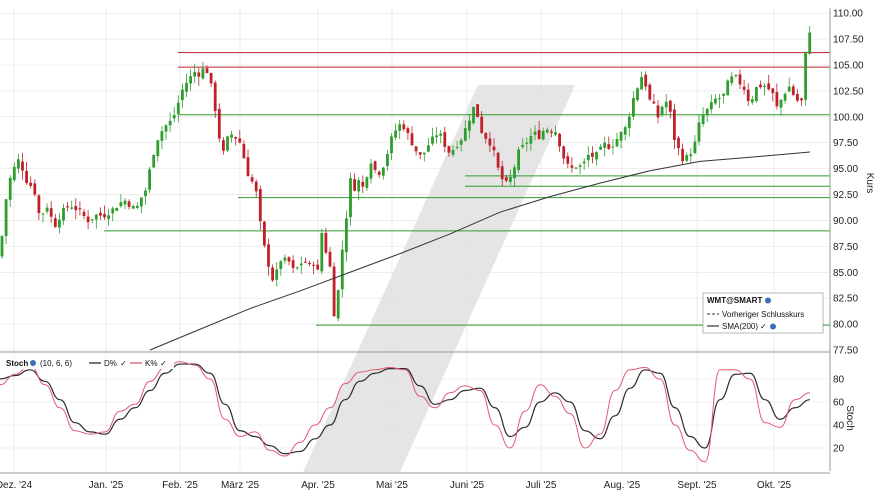 Image resolution: width=880 pixels, height=495 pixels. Describe the element at coordinates (106, 485) in the screenshot. I see `x-tick-label: Jan. '25` at that location.